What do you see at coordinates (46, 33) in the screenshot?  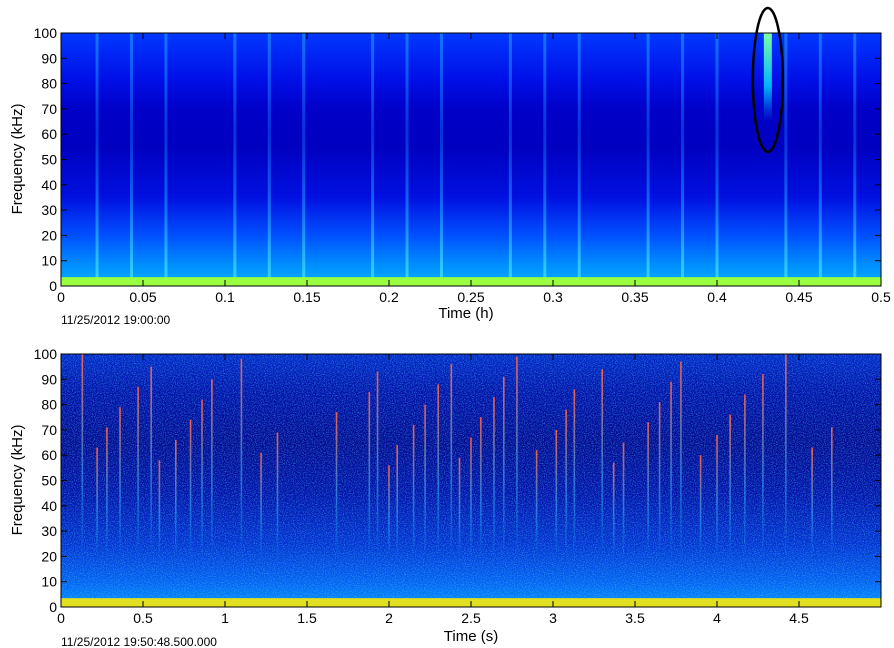 I see `y-tick-label: 100` at bounding box center [46, 33].